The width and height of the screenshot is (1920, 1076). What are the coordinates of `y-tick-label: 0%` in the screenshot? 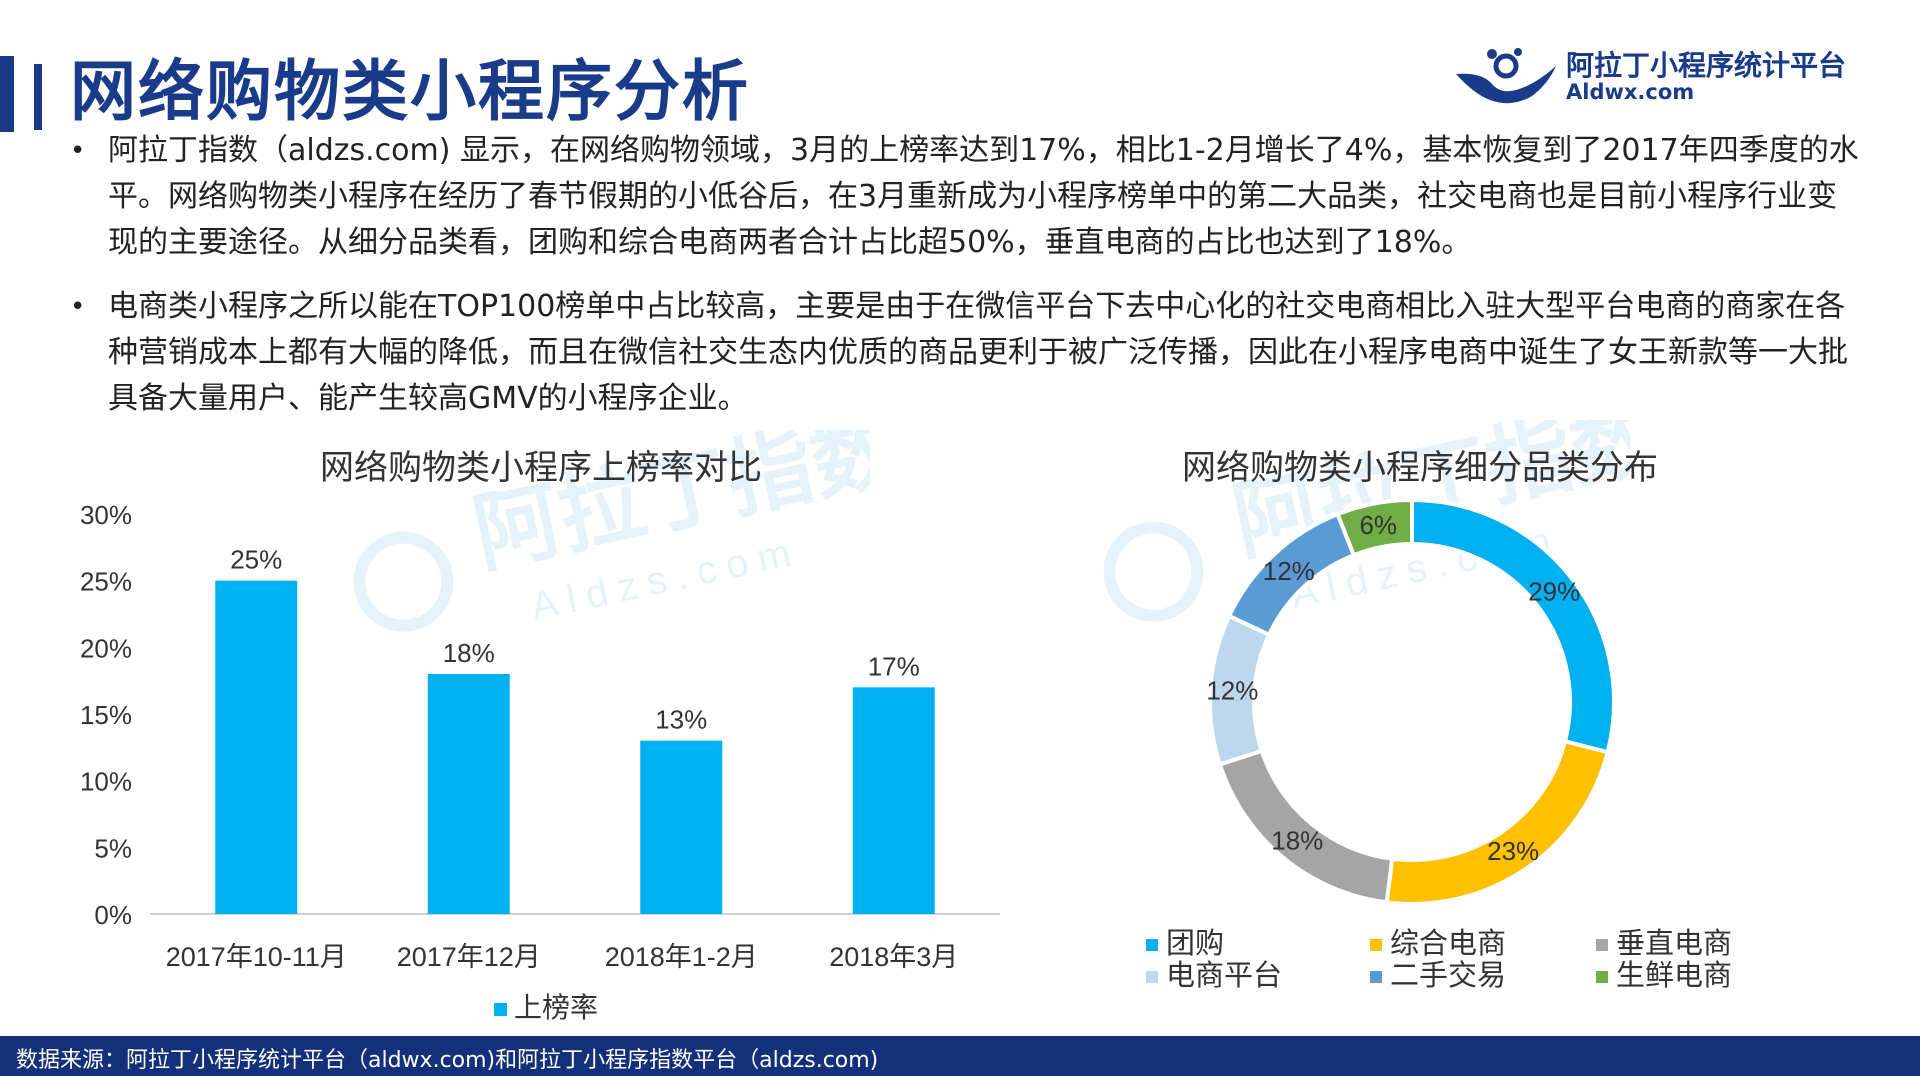 It's located at (113, 915).